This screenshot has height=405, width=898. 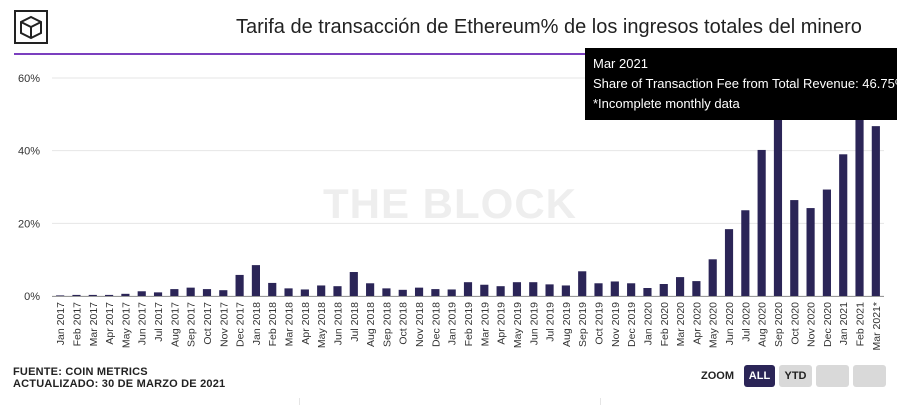 I want to click on tooltip-note: *Incomplete monthly data, so click(x=666, y=103).